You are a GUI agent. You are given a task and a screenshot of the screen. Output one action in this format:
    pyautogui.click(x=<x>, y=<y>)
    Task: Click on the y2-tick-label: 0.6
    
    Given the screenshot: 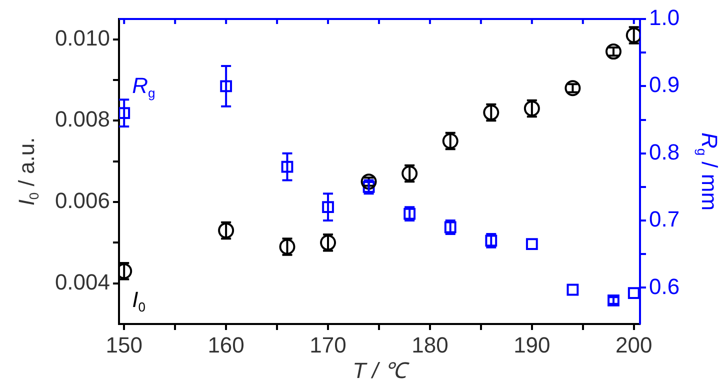 What is the action you would take?
    pyautogui.click(x=664, y=286)
    